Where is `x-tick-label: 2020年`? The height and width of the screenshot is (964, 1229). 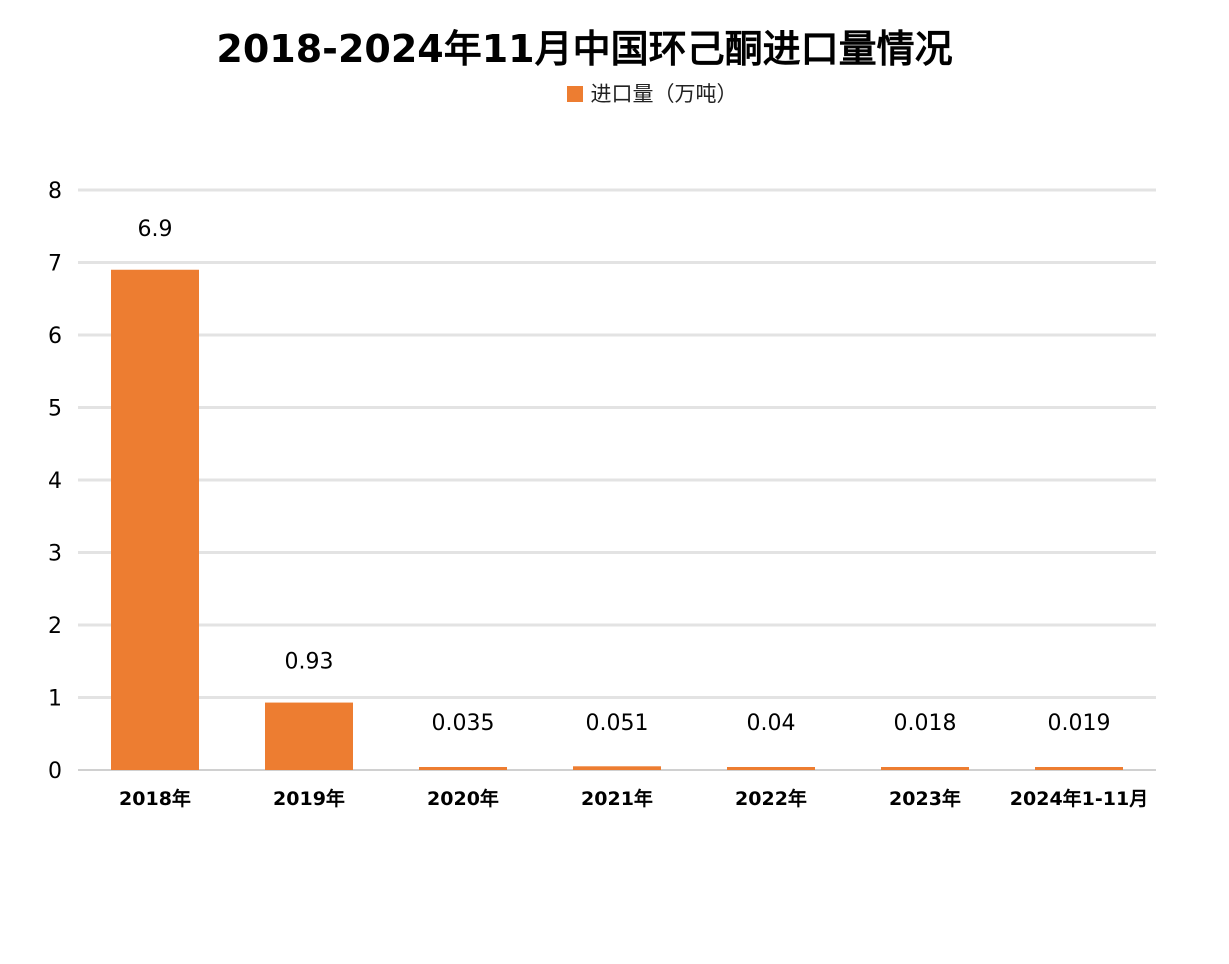
x-tick-label: 2020年 is located at coordinates (463, 798).